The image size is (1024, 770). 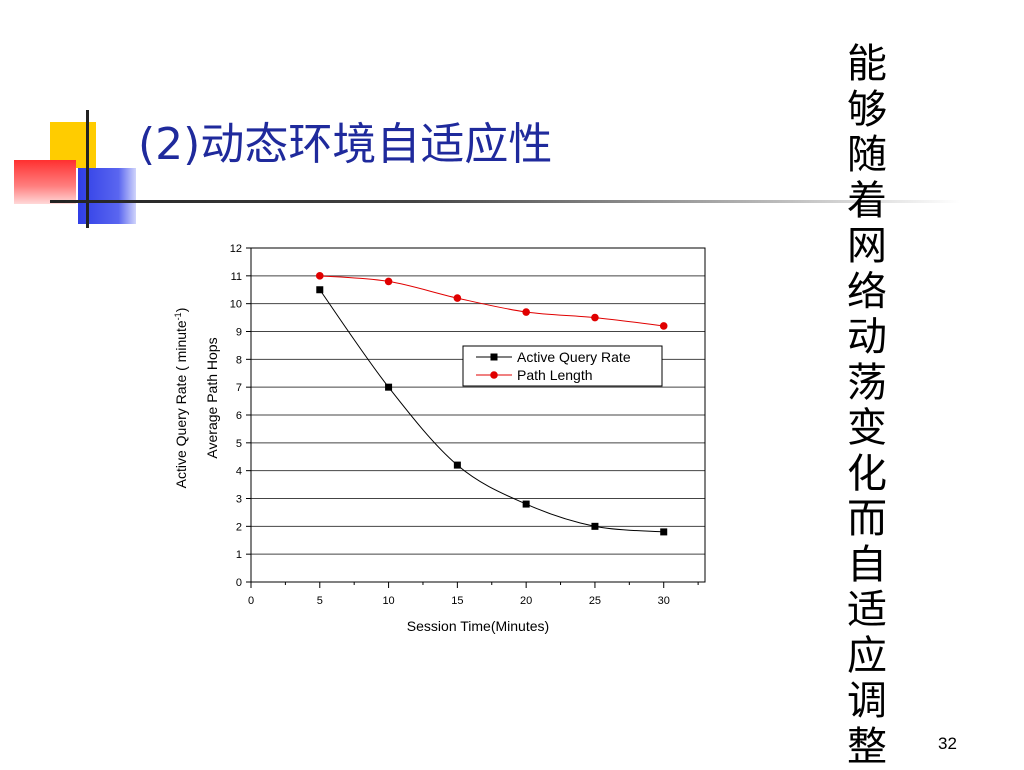 I want to click on decor-vertical-line, so click(x=87, y=169).